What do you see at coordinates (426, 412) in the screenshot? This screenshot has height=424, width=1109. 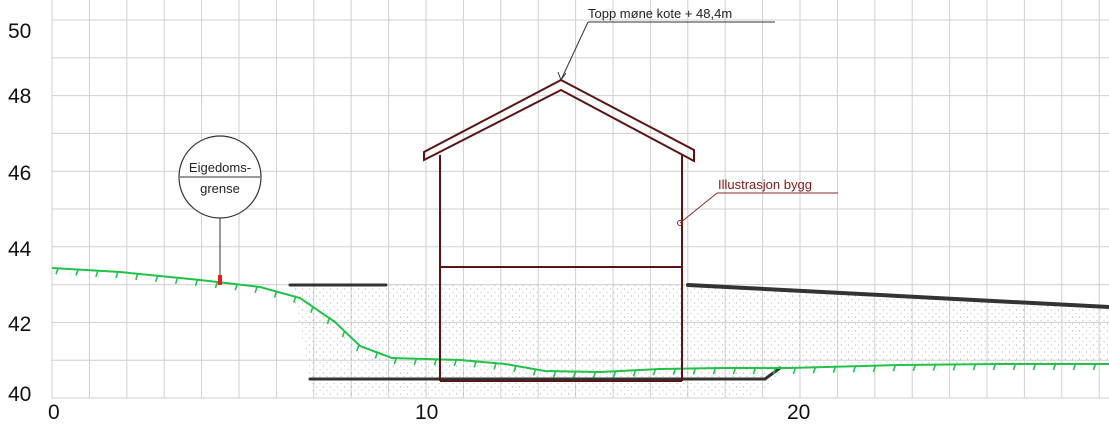 I see `x-tick-label: 10` at bounding box center [426, 412].